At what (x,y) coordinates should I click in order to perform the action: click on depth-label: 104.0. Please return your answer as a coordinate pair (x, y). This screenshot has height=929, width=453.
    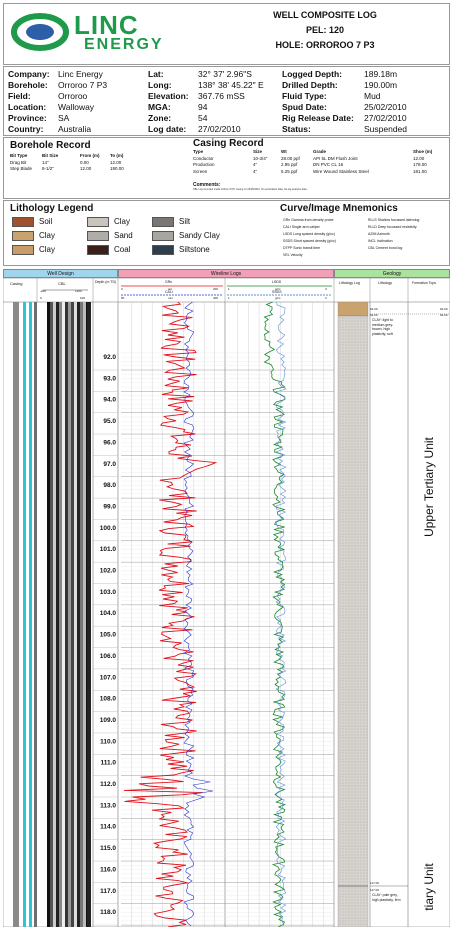
    Looking at the image, I should click on (108, 613).